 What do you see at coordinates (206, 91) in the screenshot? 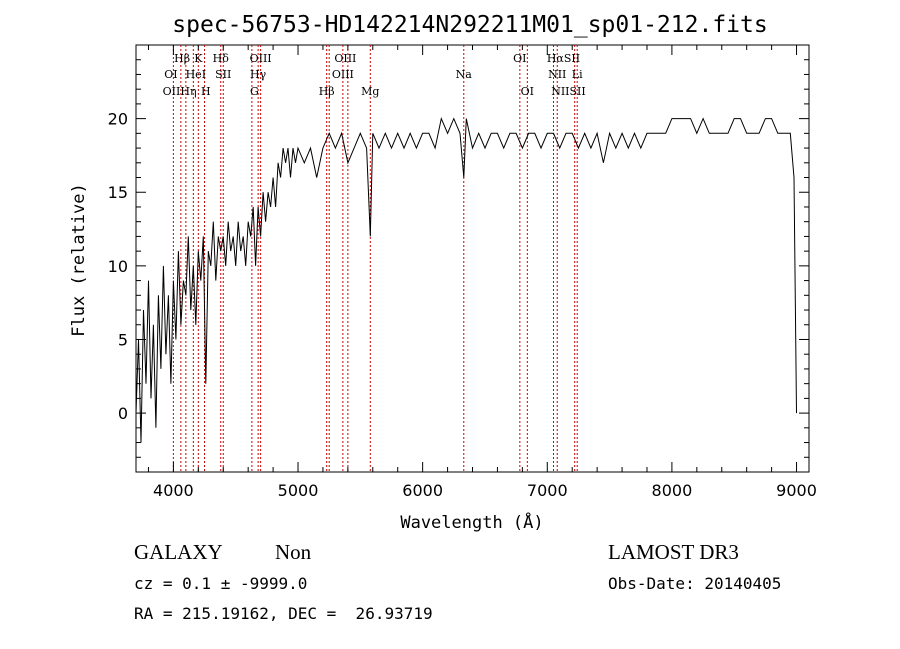
I see `line-label: H` at bounding box center [206, 91].